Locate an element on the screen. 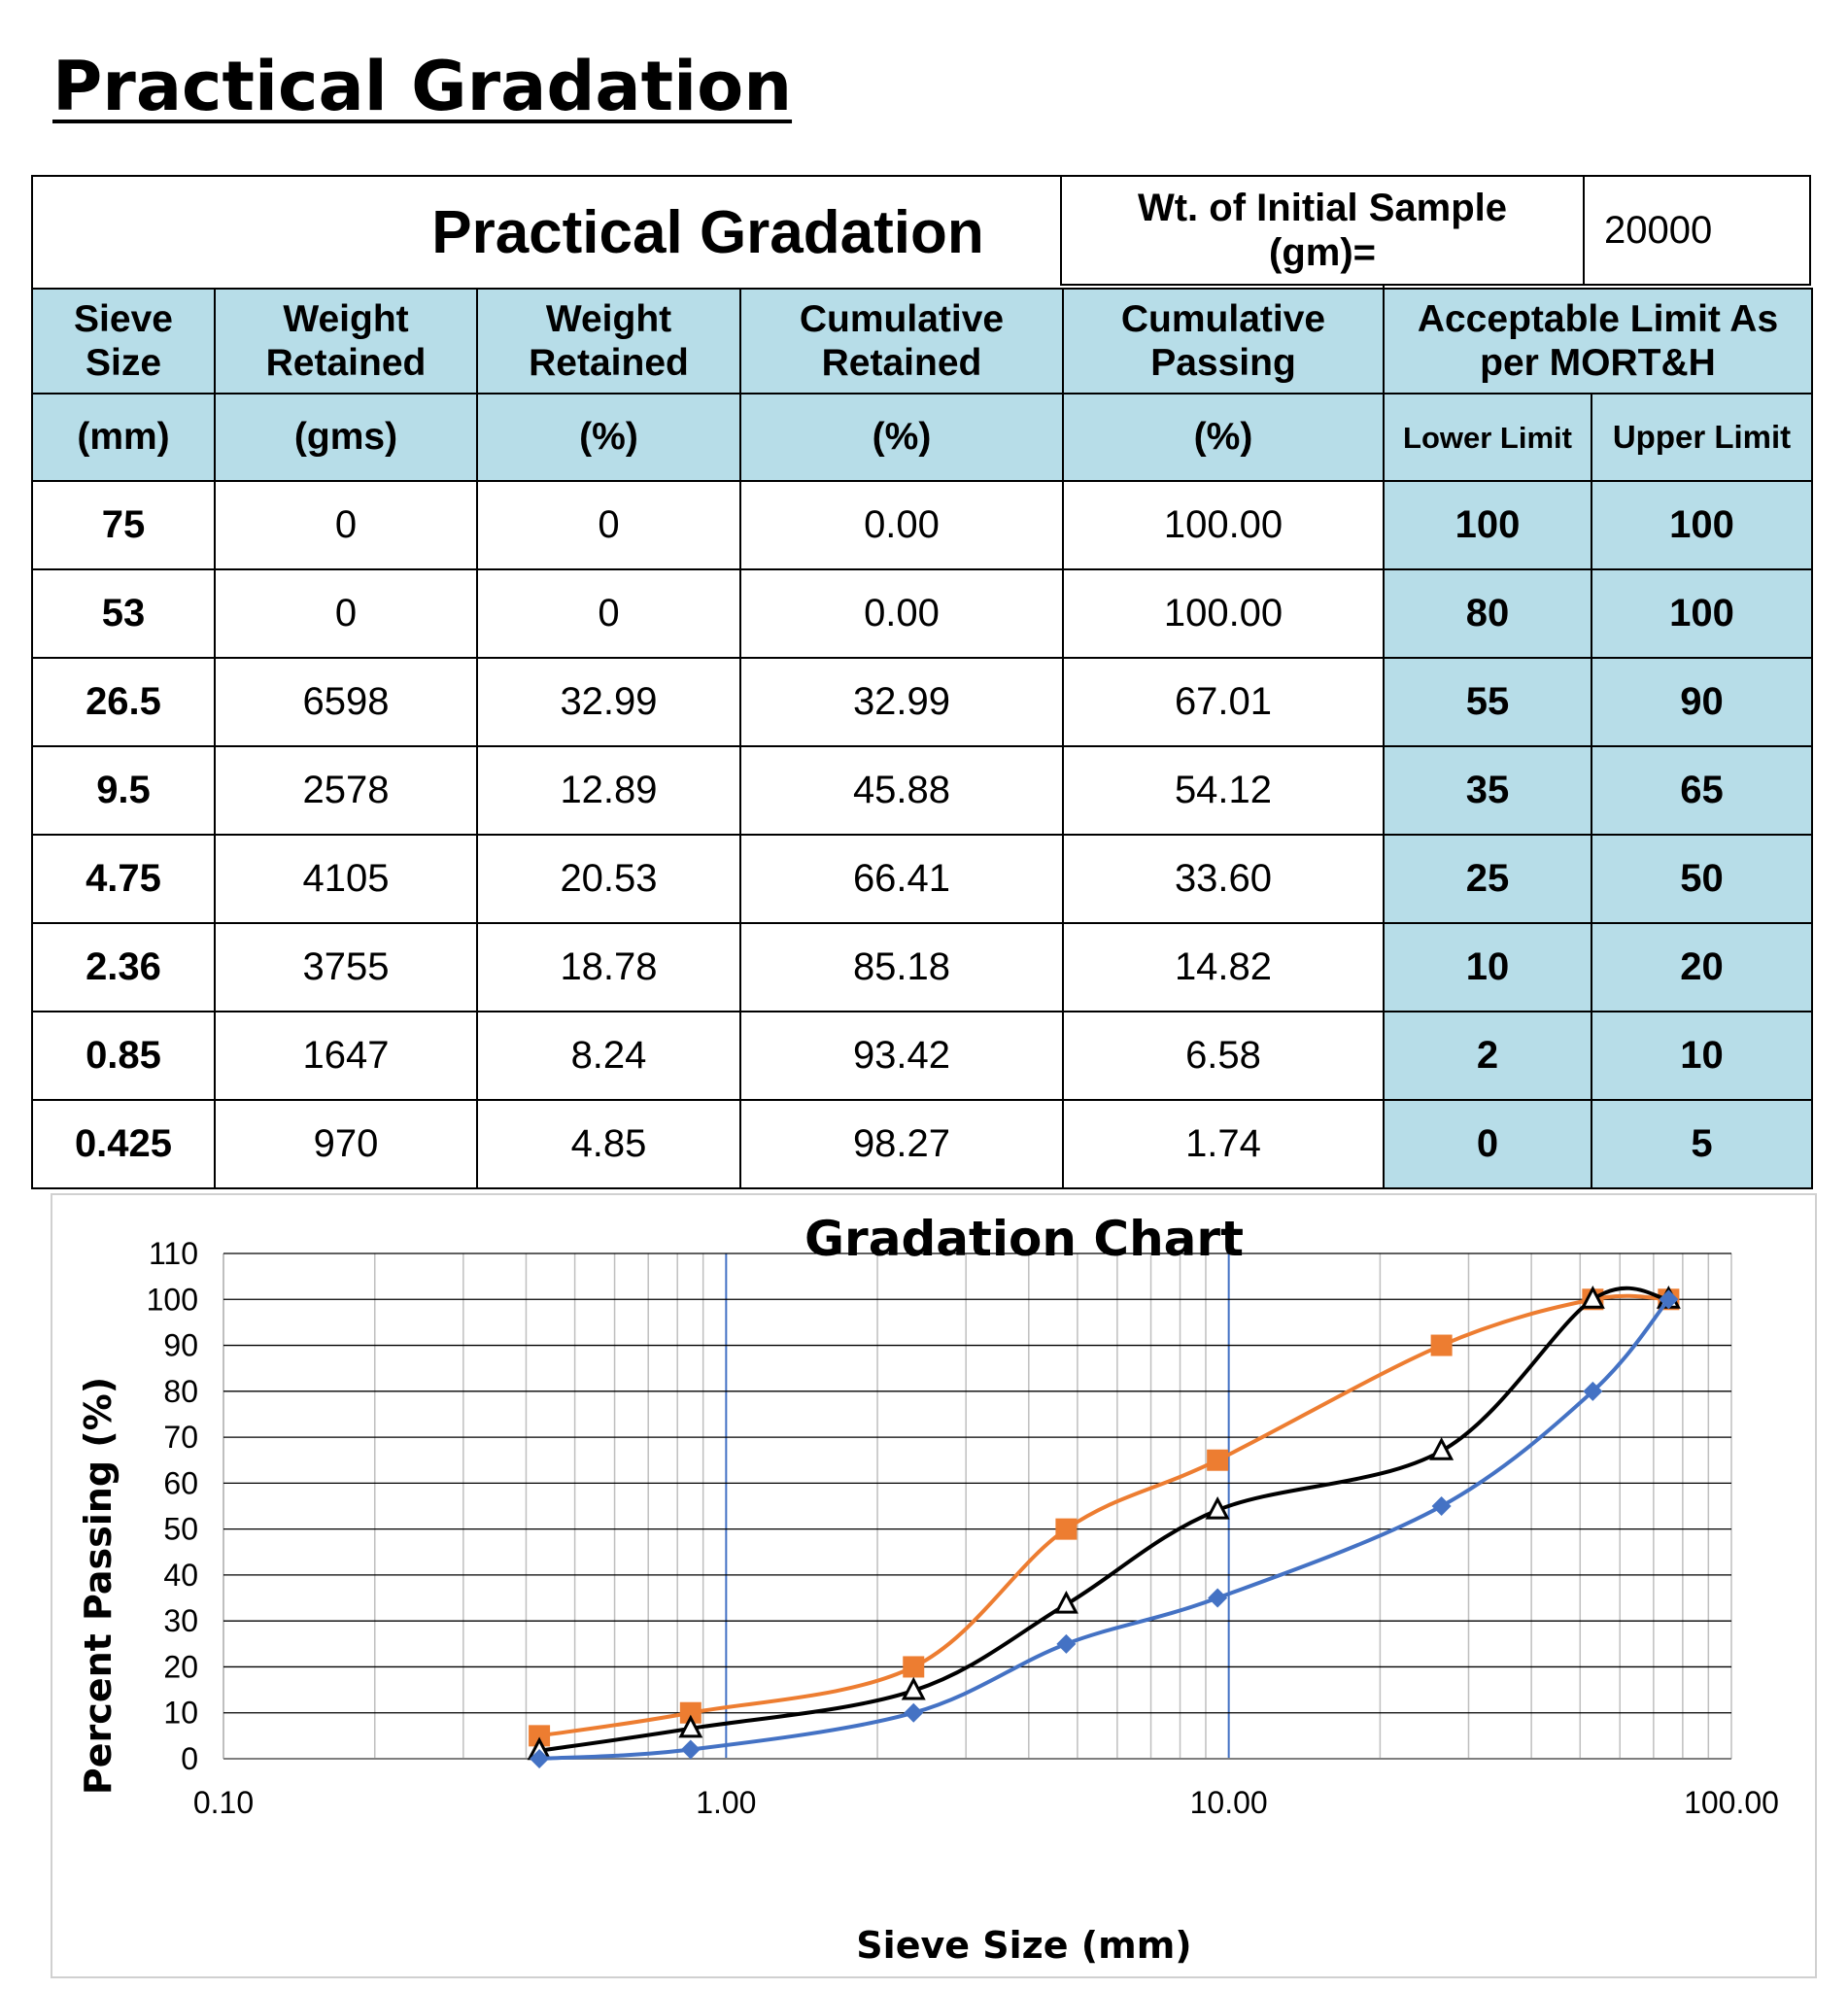 The height and width of the screenshot is (1990, 1848). weight-value: 20000 is located at coordinates (1658, 230).